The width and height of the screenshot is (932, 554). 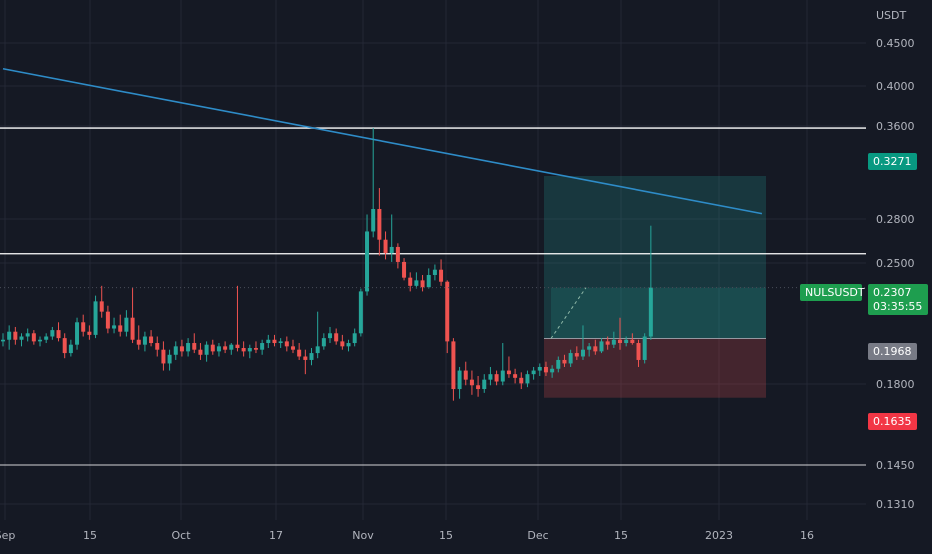 What do you see at coordinates (892, 351) in the screenshot?
I see `entry-price-tag: 0.1968` at bounding box center [892, 351].